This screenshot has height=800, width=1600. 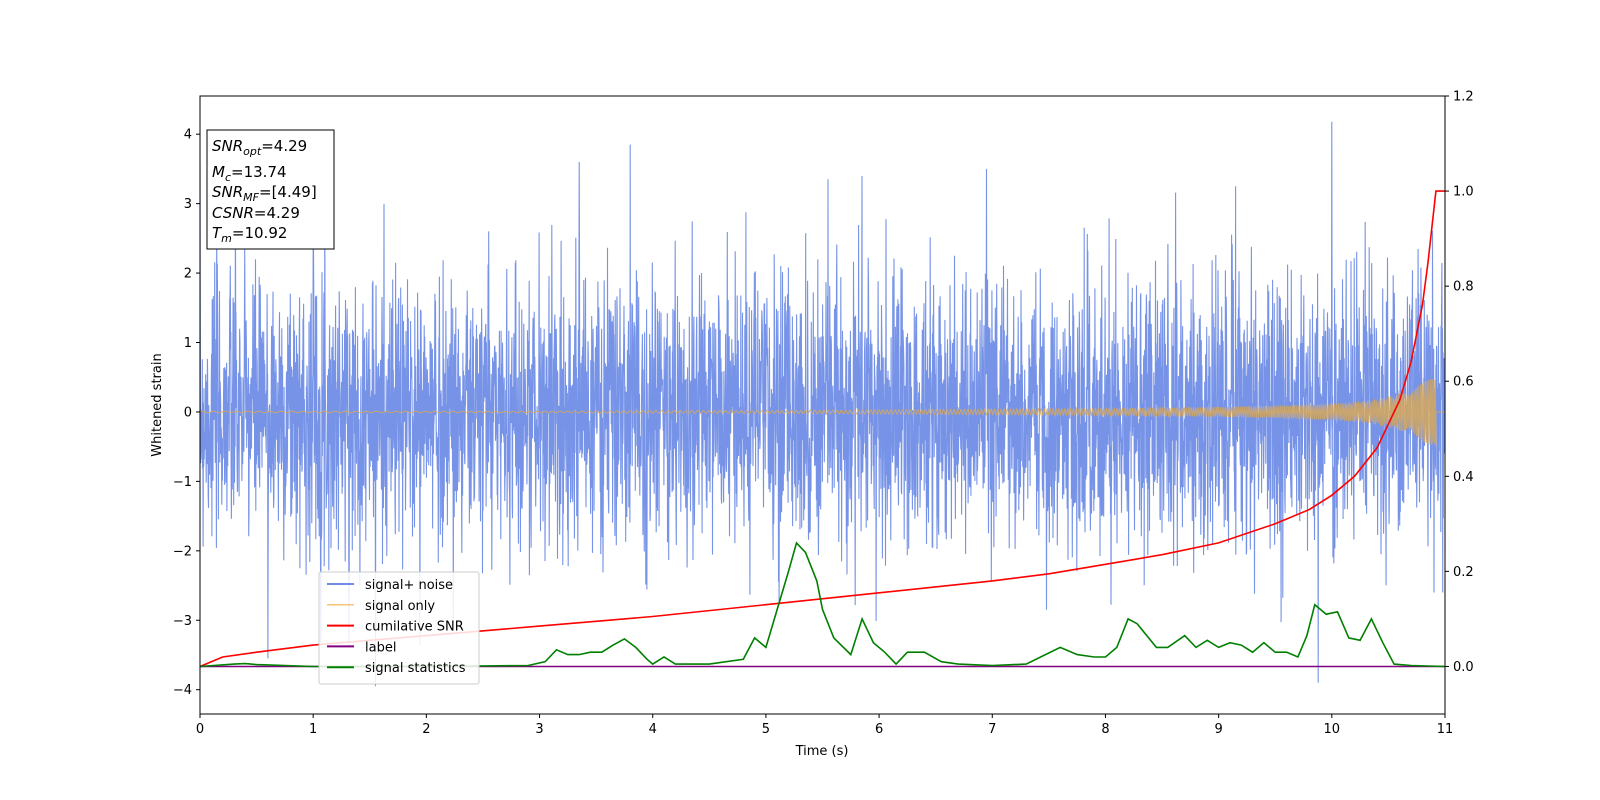 I want to click on series-line-overlay, so click(x=822, y=413).